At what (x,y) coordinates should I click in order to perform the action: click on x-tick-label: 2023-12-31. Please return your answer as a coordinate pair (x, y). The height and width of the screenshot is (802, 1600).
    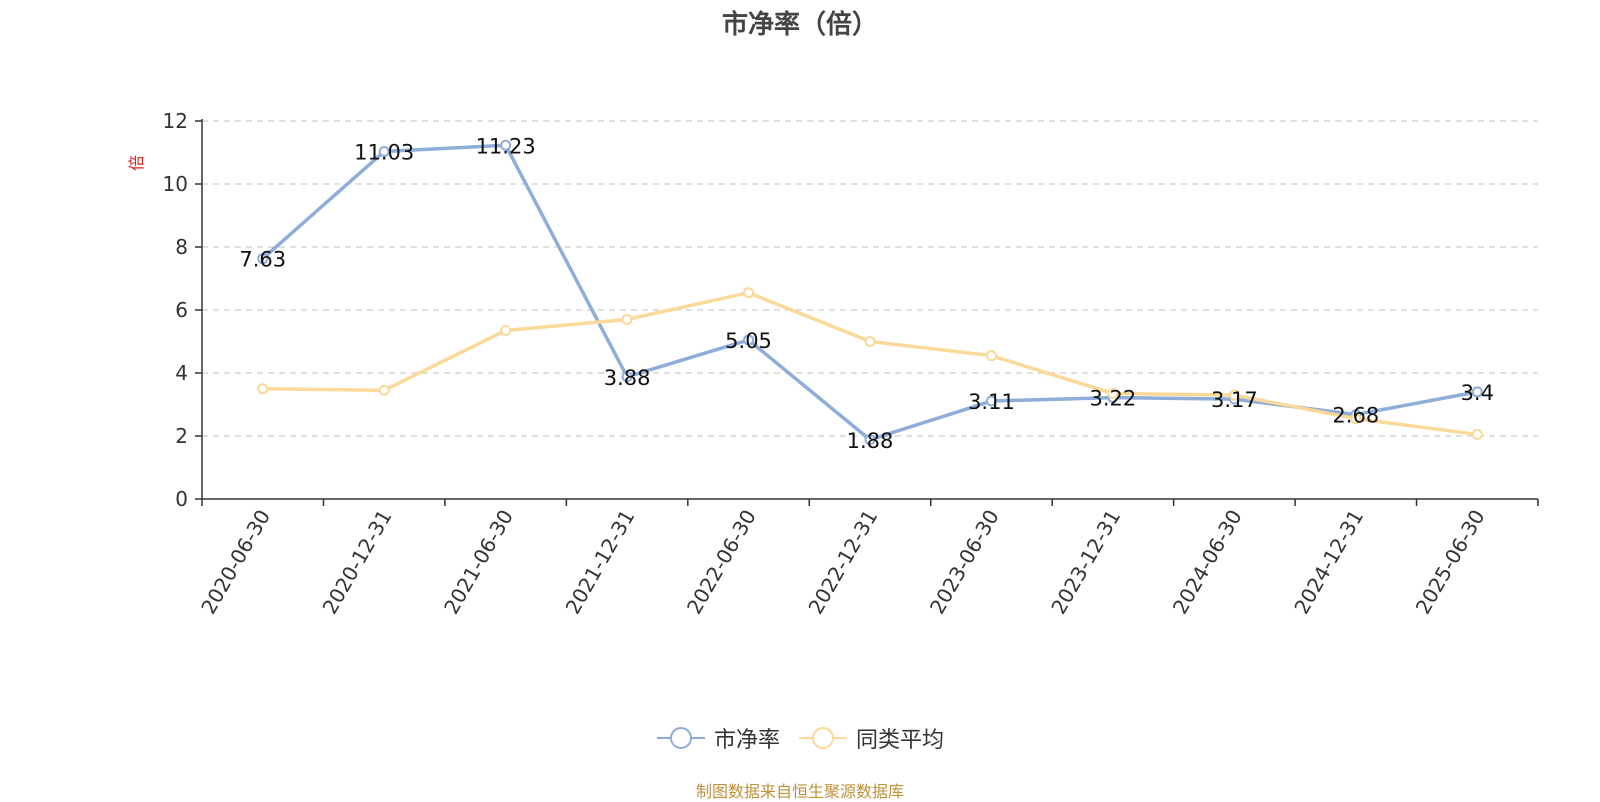
    Looking at the image, I should click on (1085, 562).